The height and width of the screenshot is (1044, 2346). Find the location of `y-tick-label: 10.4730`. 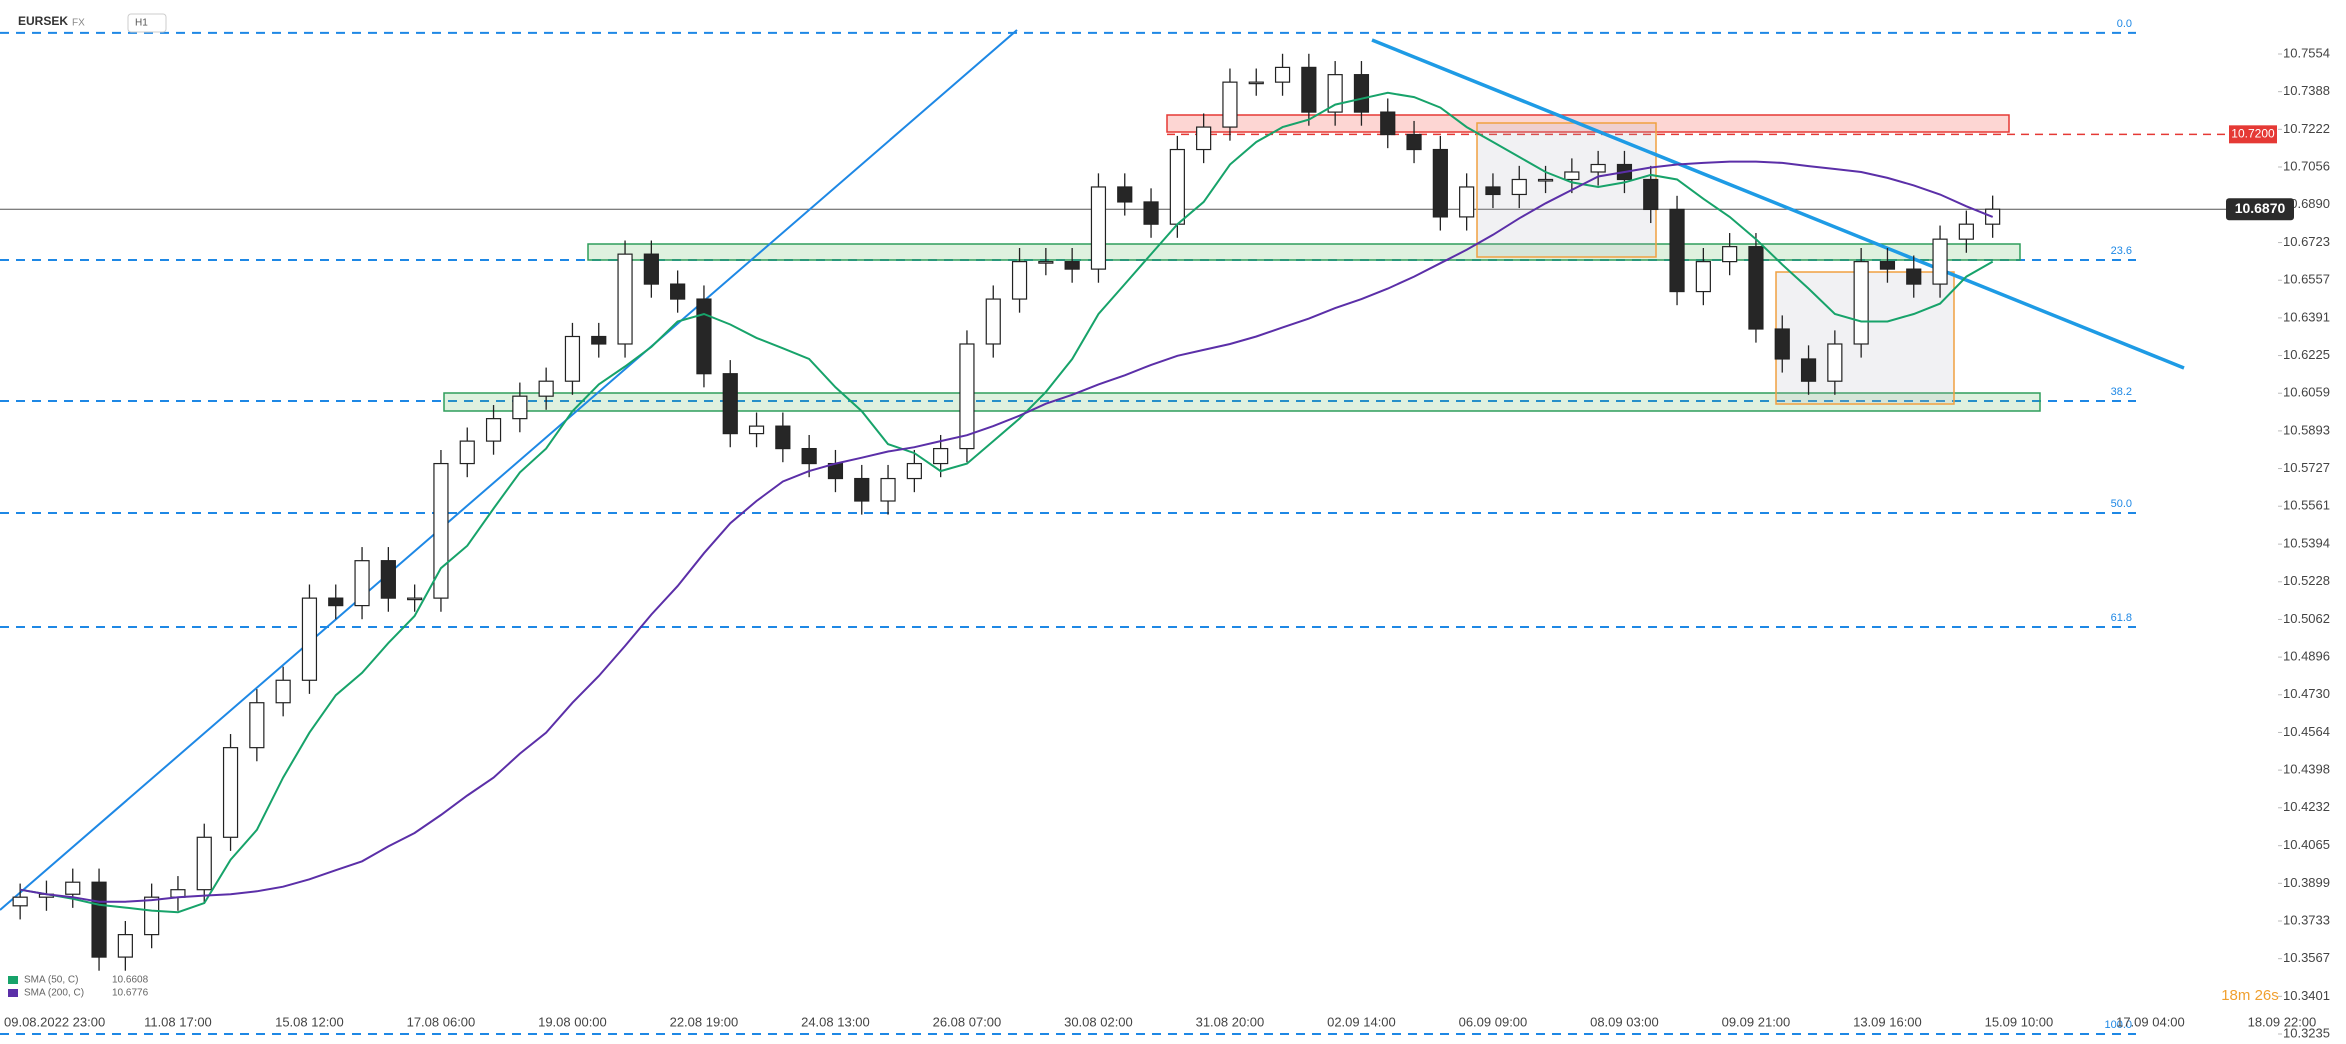

y-tick-label: 10.4730 is located at coordinates (2306, 693).